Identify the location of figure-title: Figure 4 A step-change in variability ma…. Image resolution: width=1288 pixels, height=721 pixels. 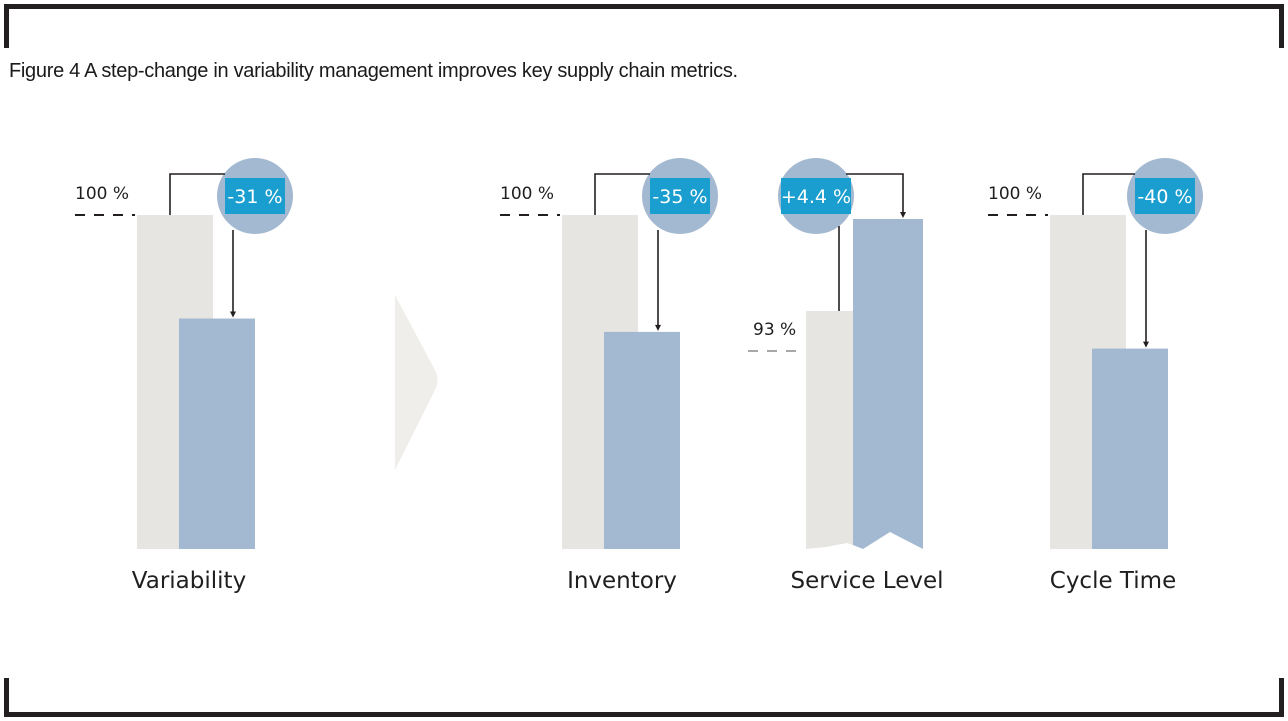
(373, 71).